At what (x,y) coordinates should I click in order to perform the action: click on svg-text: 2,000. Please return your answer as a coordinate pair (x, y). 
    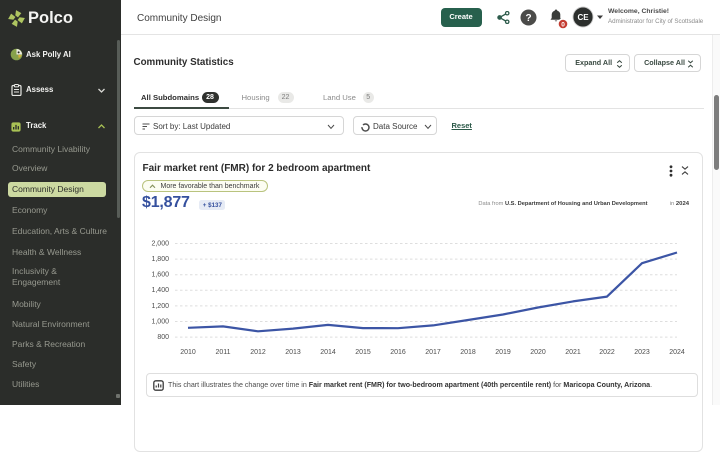
    Looking at the image, I should click on (160, 243).